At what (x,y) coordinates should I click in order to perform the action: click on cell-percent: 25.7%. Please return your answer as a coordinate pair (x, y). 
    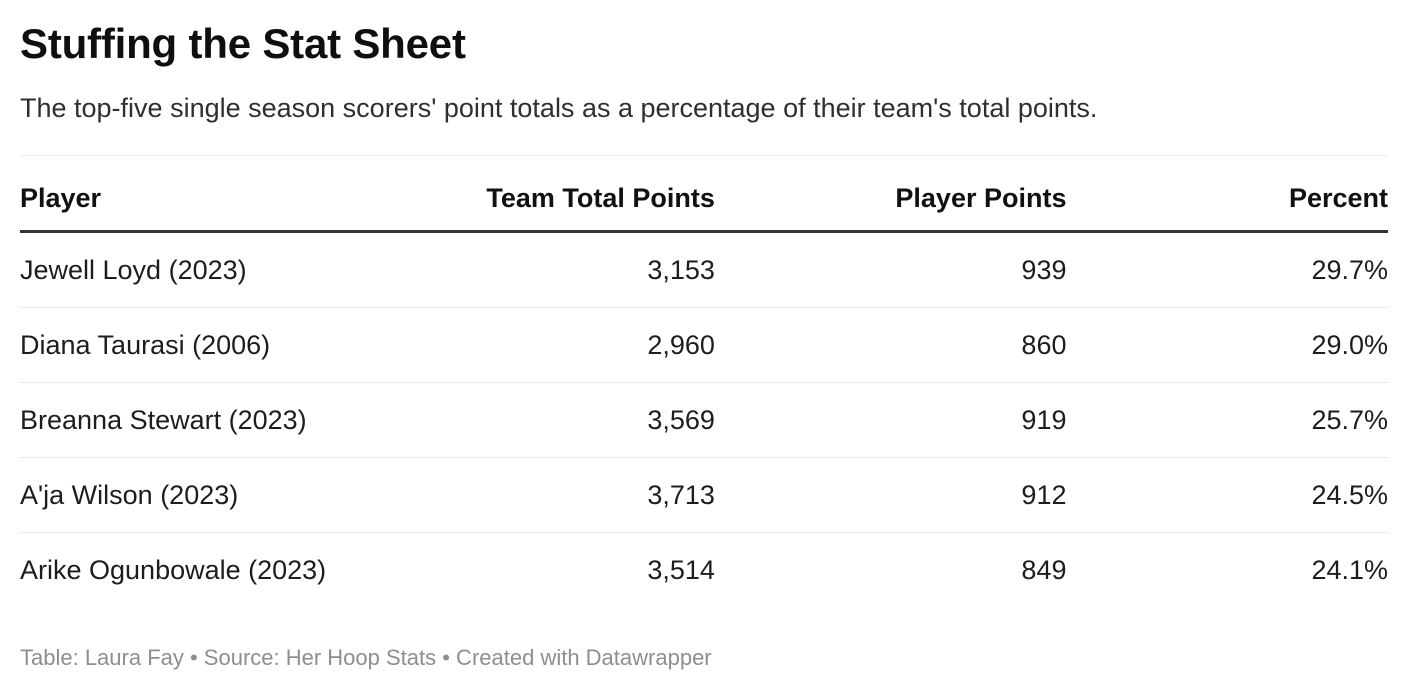
    Looking at the image, I should click on (1227, 420).